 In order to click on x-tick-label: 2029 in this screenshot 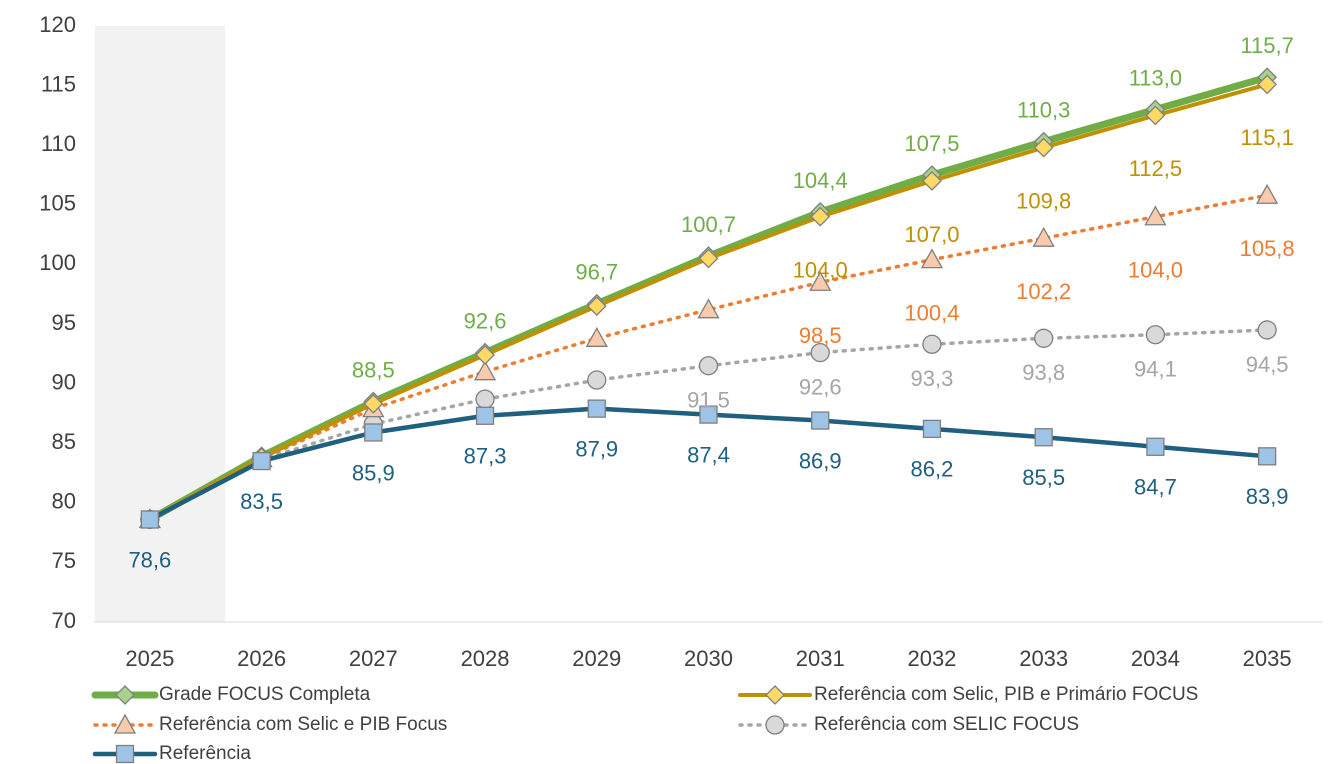, I will do `click(596, 658)`.